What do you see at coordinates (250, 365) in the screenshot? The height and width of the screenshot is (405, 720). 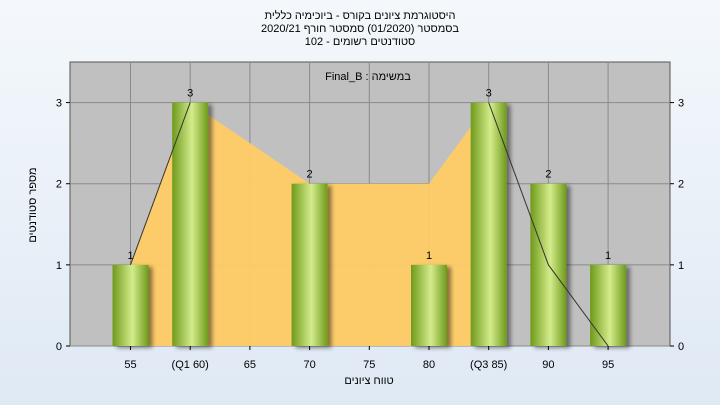 I see `x-tick-label: 65` at bounding box center [250, 365].